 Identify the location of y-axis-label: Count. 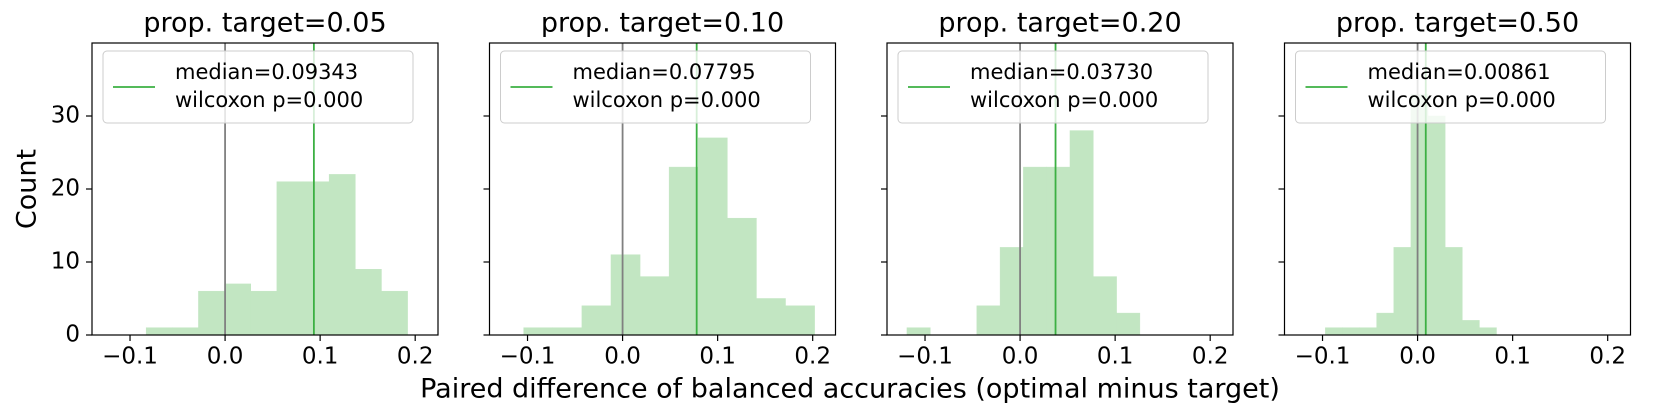
(27, 189).